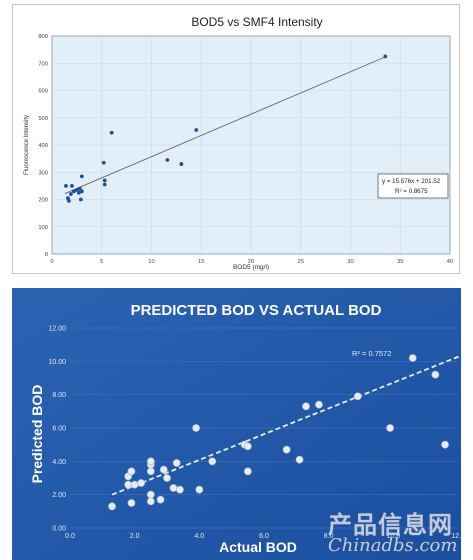 The height and width of the screenshot is (560, 473). I want to click on chart1-y-tick-label: 700, so click(43, 64).